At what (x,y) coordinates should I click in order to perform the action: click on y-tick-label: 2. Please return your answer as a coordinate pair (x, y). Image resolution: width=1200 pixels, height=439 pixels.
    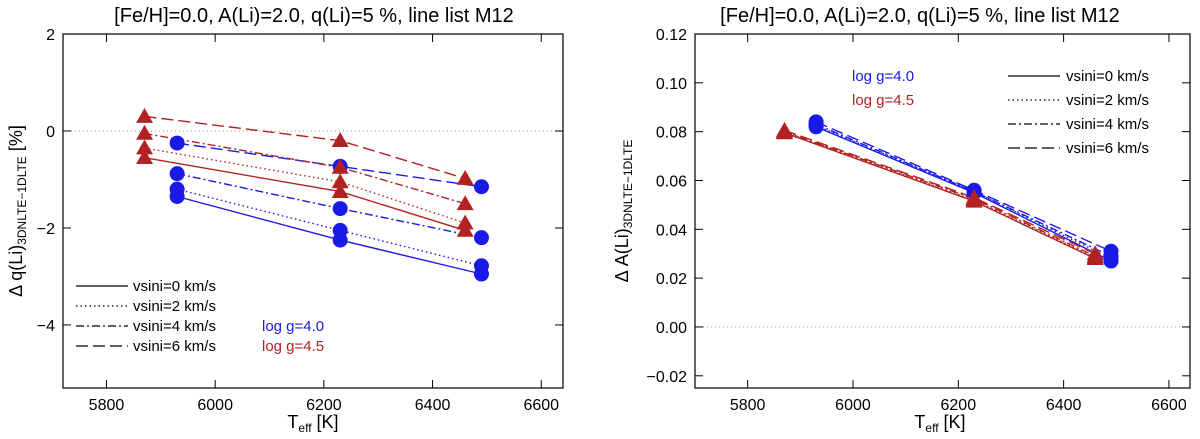
    Looking at the image, I should click on (50, 35).